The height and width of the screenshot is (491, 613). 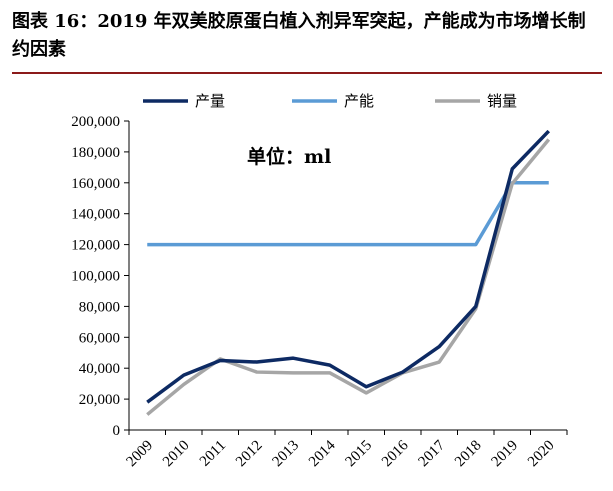 What do you see at coordinates (95, 184) in the screenshot?
I see `y-tick-label: 160,000` at bounding box center [95, 184].